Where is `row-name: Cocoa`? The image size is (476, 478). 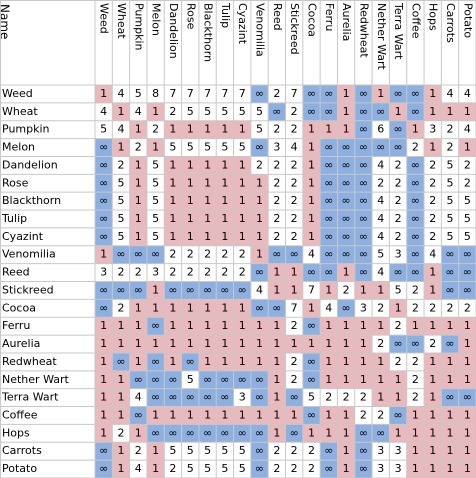
row-name: Cocoa is located at coordinates (19, 307).